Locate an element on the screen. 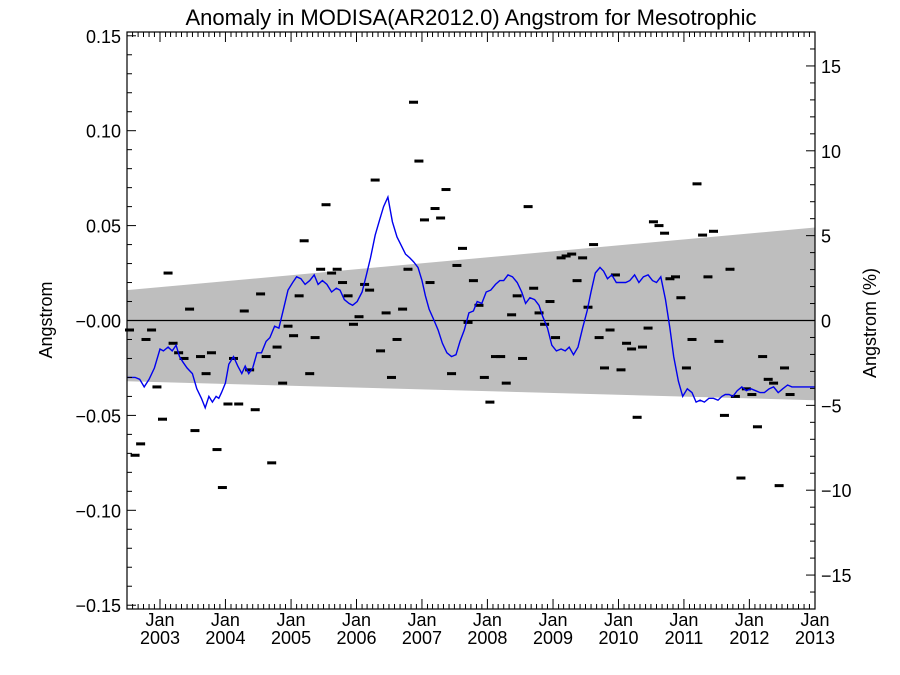 The image size is (900, 675). x-tick-label-year: 2009 is located at coordinates (553, 638).